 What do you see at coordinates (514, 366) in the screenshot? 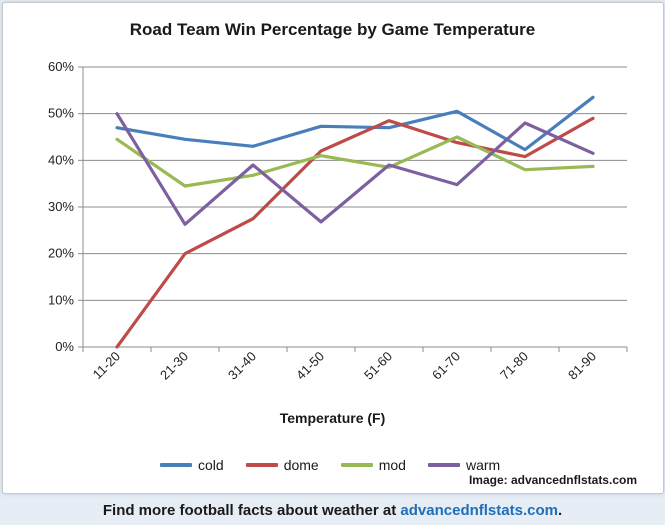
I see `x-tick-label: 71-80` at bounding box center [514, 366].